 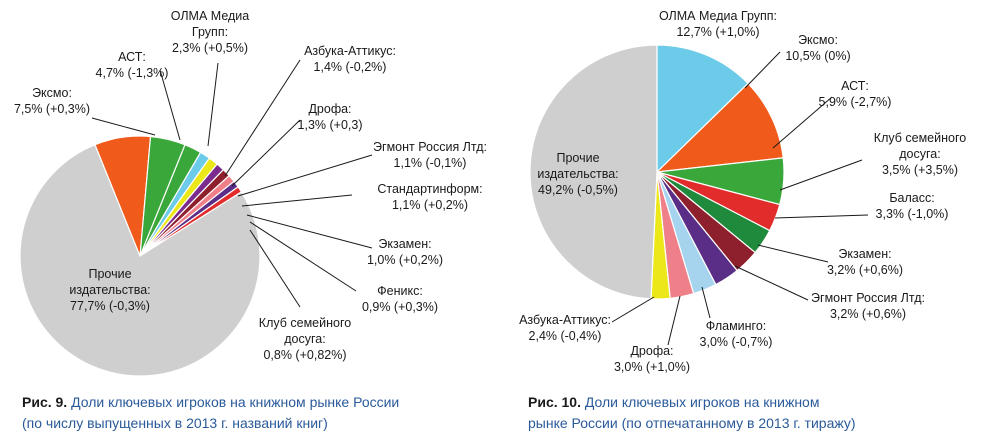 I want to click on pie2-label-5: Экзамен: 3,2% (+0,6%), so click(x=865, y=262).